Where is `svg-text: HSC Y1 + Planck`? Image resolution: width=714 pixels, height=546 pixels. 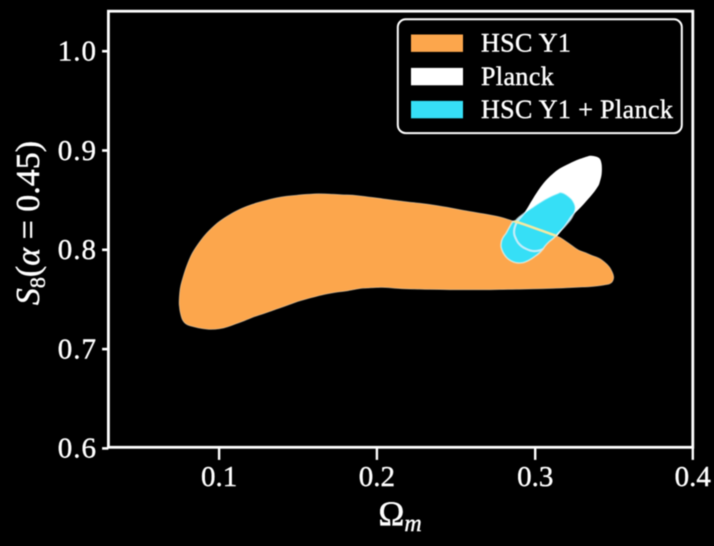
svg-text: HSC Y1 + Planck is located at coordinates (577, 109).